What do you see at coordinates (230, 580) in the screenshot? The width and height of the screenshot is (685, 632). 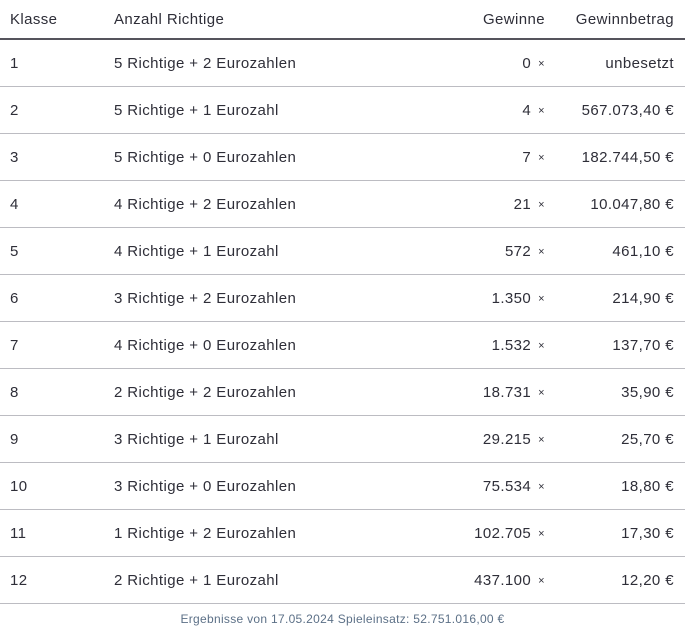 I see `cell-anzahl-richtige: 2 Richtige + 1 Eurozahl` at bounding box center [230, 580].